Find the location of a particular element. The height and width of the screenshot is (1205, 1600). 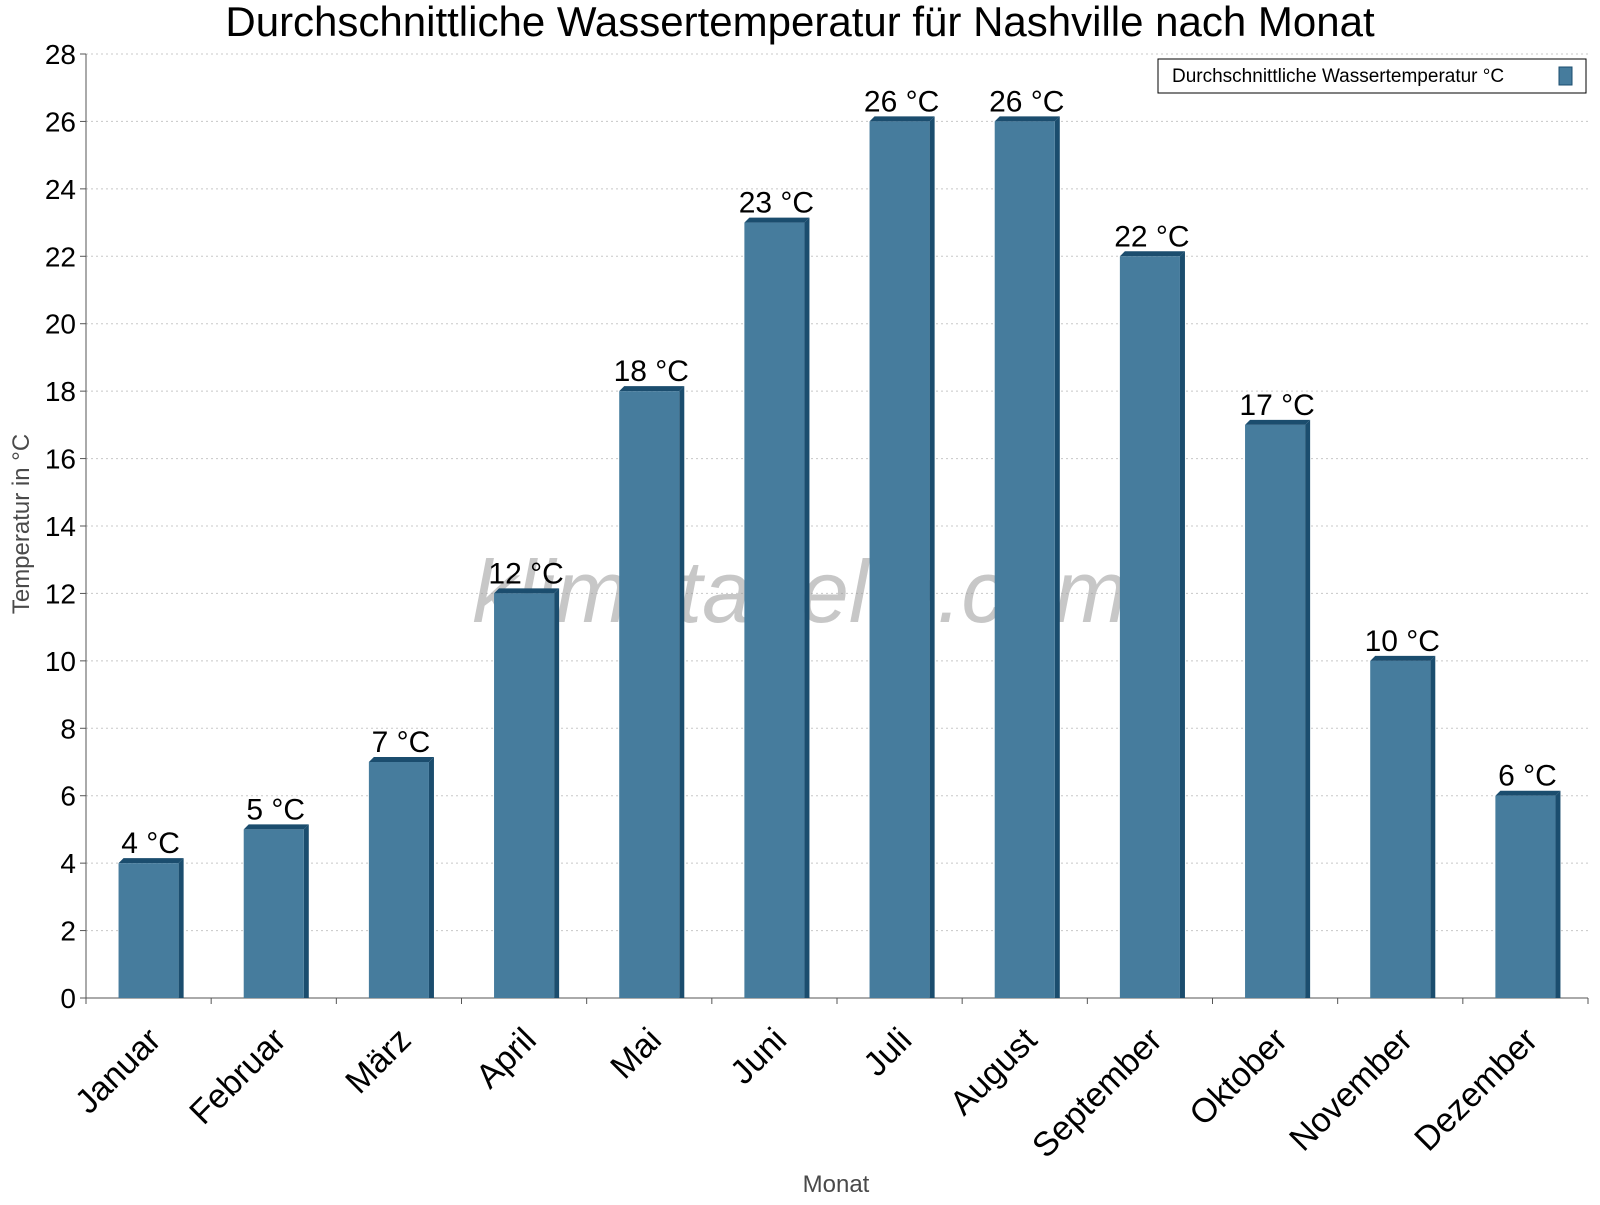

bar-juli is located at coordinates (902, 557).